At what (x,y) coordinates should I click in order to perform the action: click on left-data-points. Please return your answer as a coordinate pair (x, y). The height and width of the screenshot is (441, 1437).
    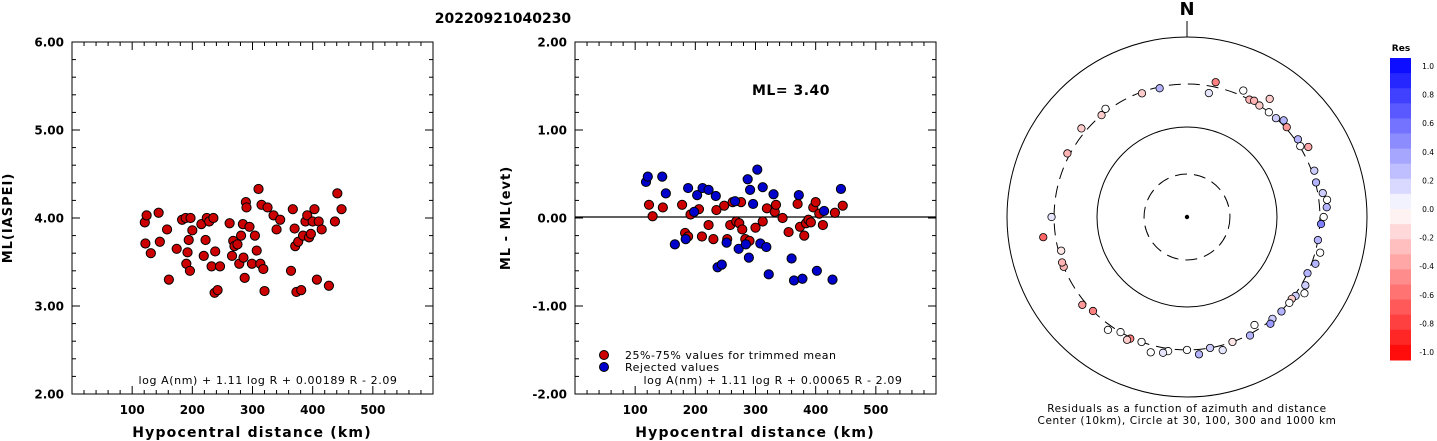
    Looking at the image, I should click on (243, 240).